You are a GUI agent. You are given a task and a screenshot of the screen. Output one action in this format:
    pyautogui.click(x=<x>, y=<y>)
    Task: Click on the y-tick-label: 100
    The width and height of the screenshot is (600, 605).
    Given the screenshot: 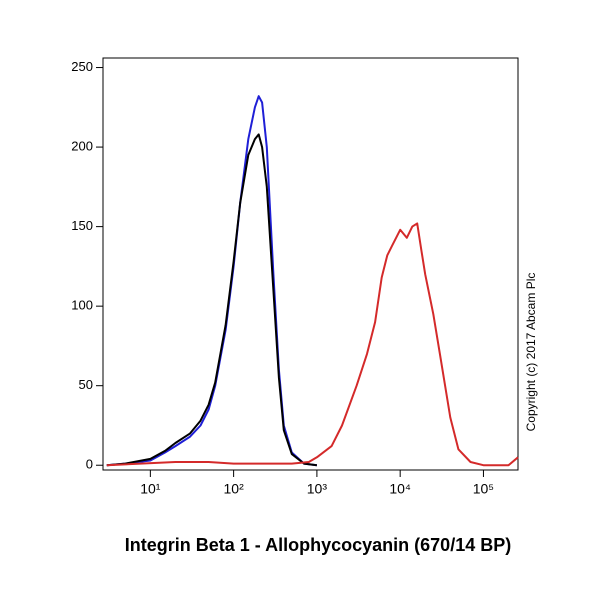 What is the action you would take?
    pyautogui.click(x=82, y=305)
    